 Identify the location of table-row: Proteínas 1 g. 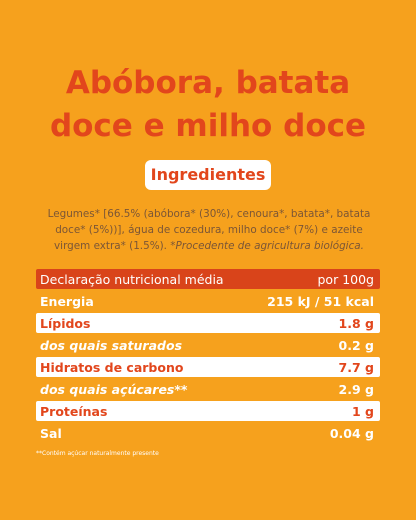
(208, 411).